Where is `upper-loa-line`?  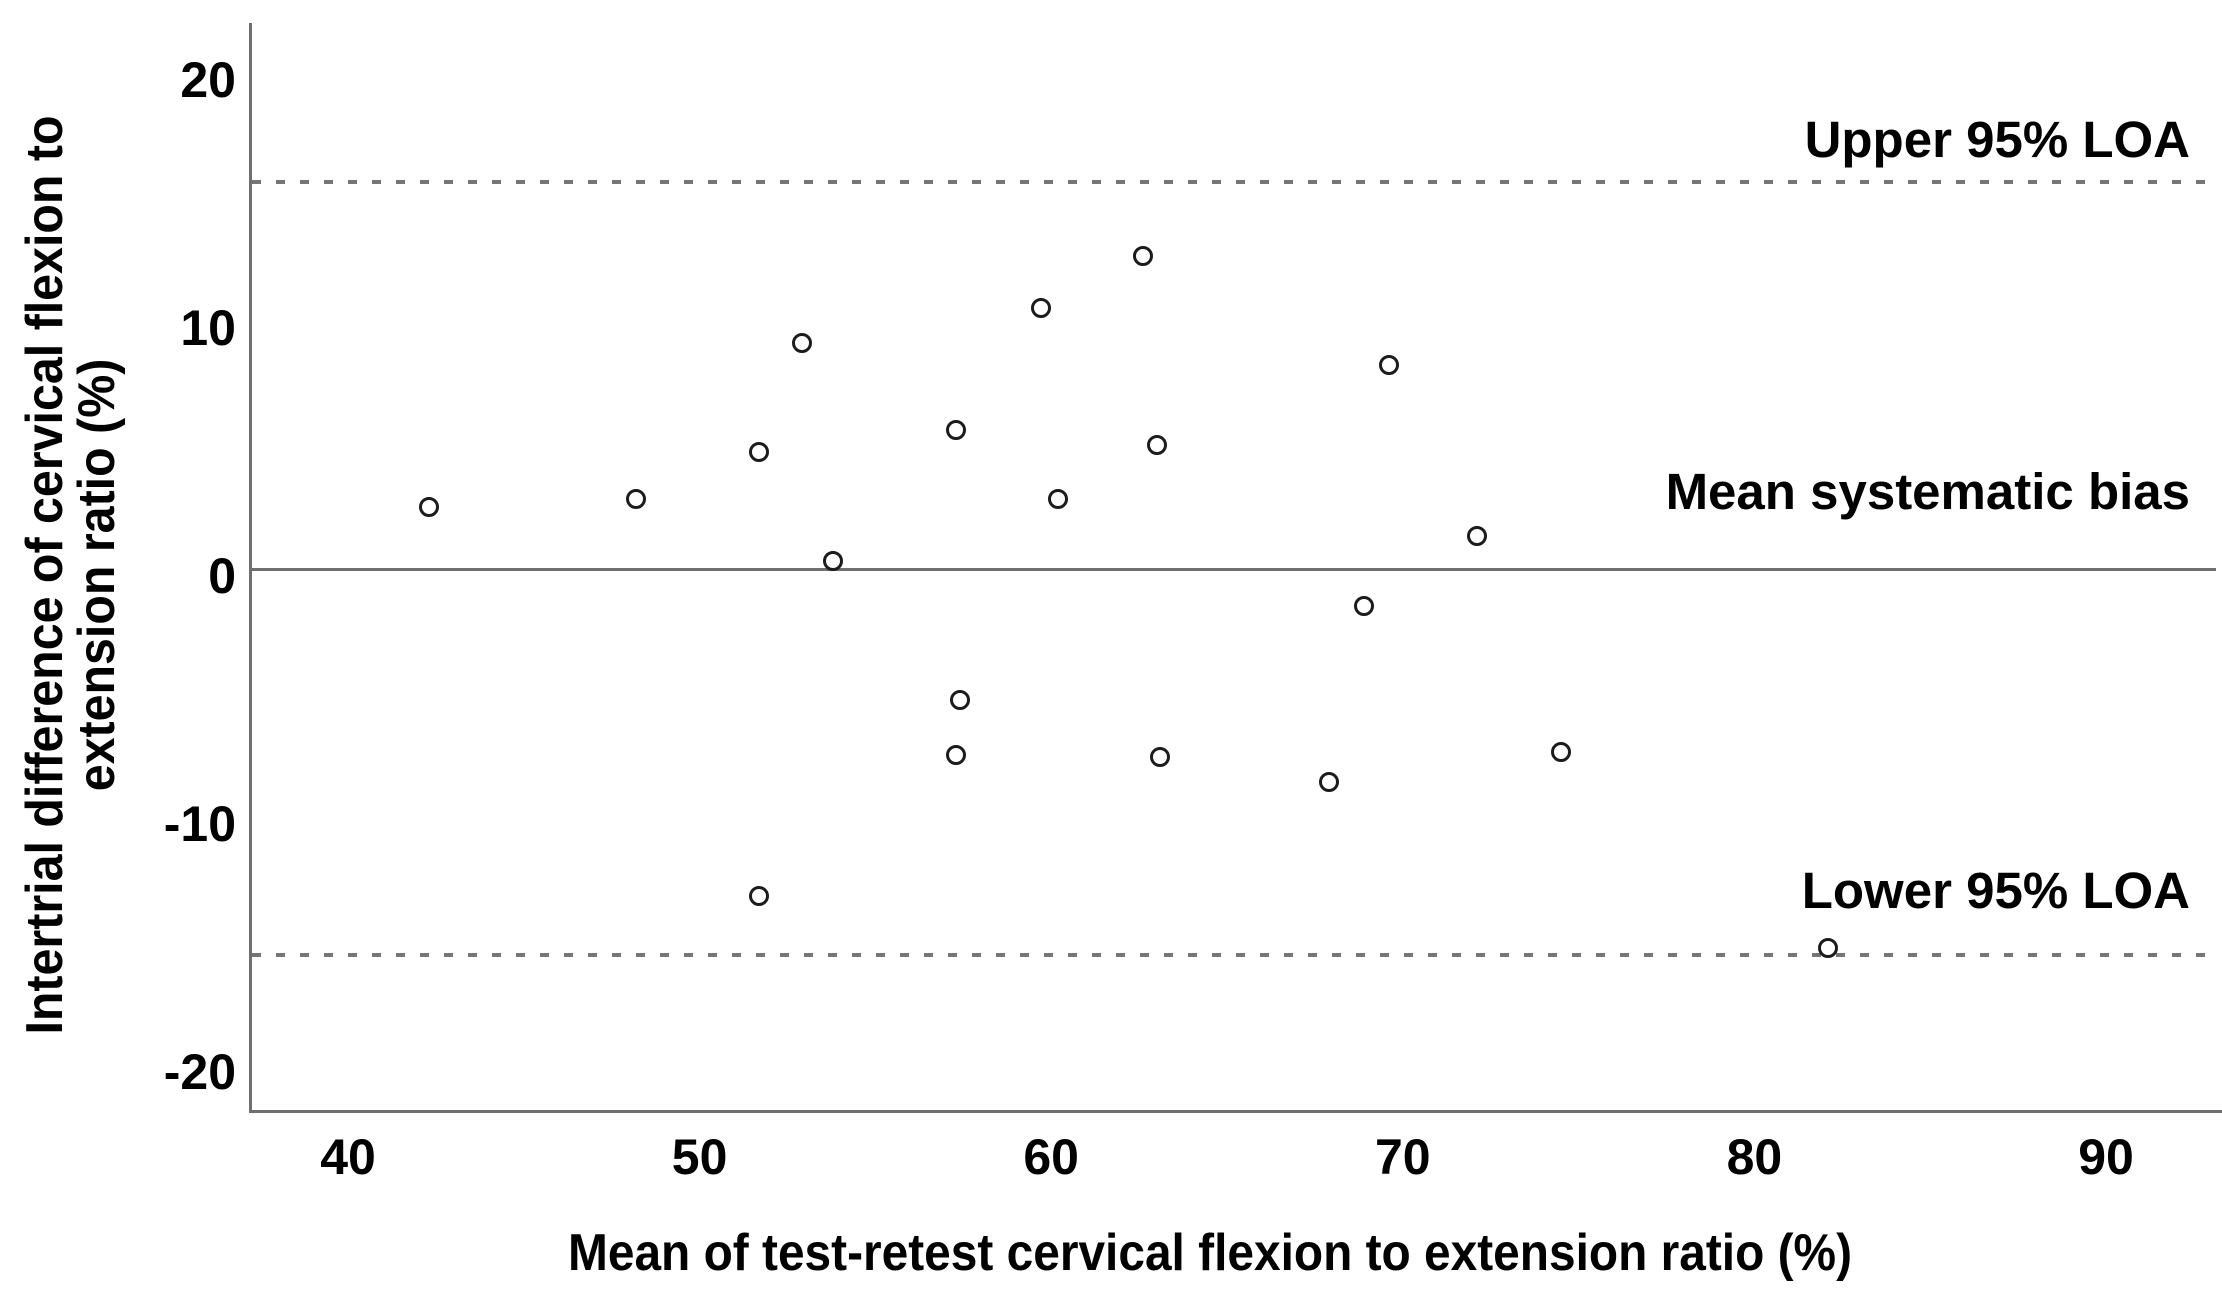 upper-loa-line is located at coordinates (1234, 181).